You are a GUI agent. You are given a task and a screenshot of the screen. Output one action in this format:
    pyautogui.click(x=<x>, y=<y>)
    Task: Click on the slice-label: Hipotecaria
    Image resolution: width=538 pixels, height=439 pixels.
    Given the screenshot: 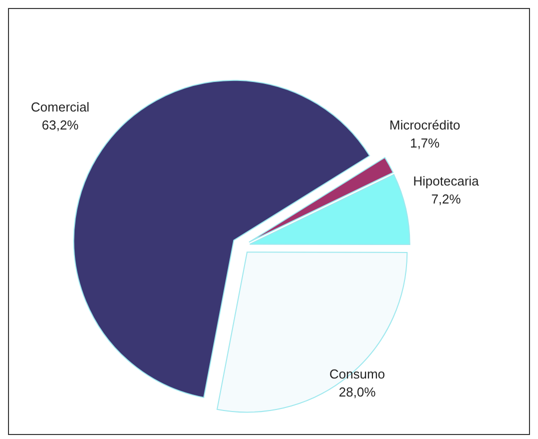 What is the action you would take?
    pyautogui.click(x=446, y=180)
    